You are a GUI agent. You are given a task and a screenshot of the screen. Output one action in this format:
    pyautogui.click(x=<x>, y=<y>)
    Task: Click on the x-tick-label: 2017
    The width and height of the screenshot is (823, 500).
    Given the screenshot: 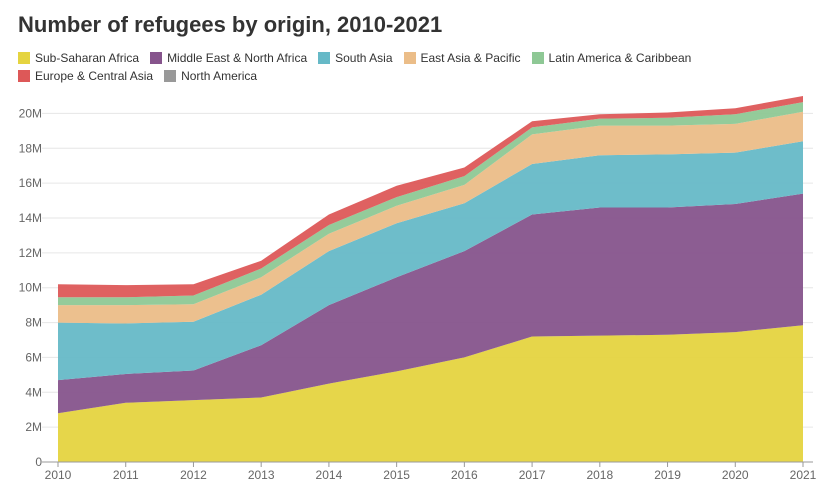 What is the action you would take?
    pyautogui.click(x=532, y=475)
    